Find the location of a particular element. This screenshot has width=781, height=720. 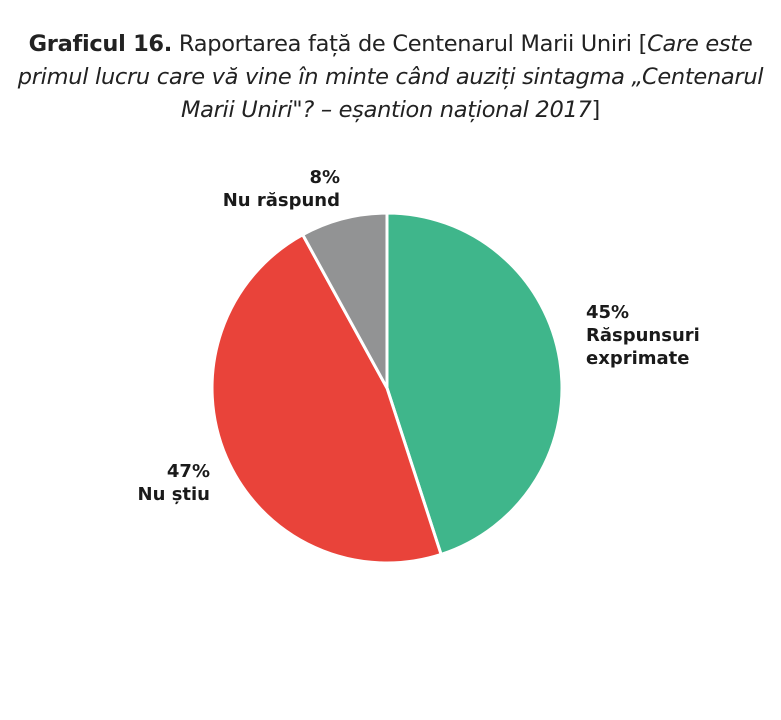

label-dont-know-text: Nu știu is located at coordinates (173, 494).